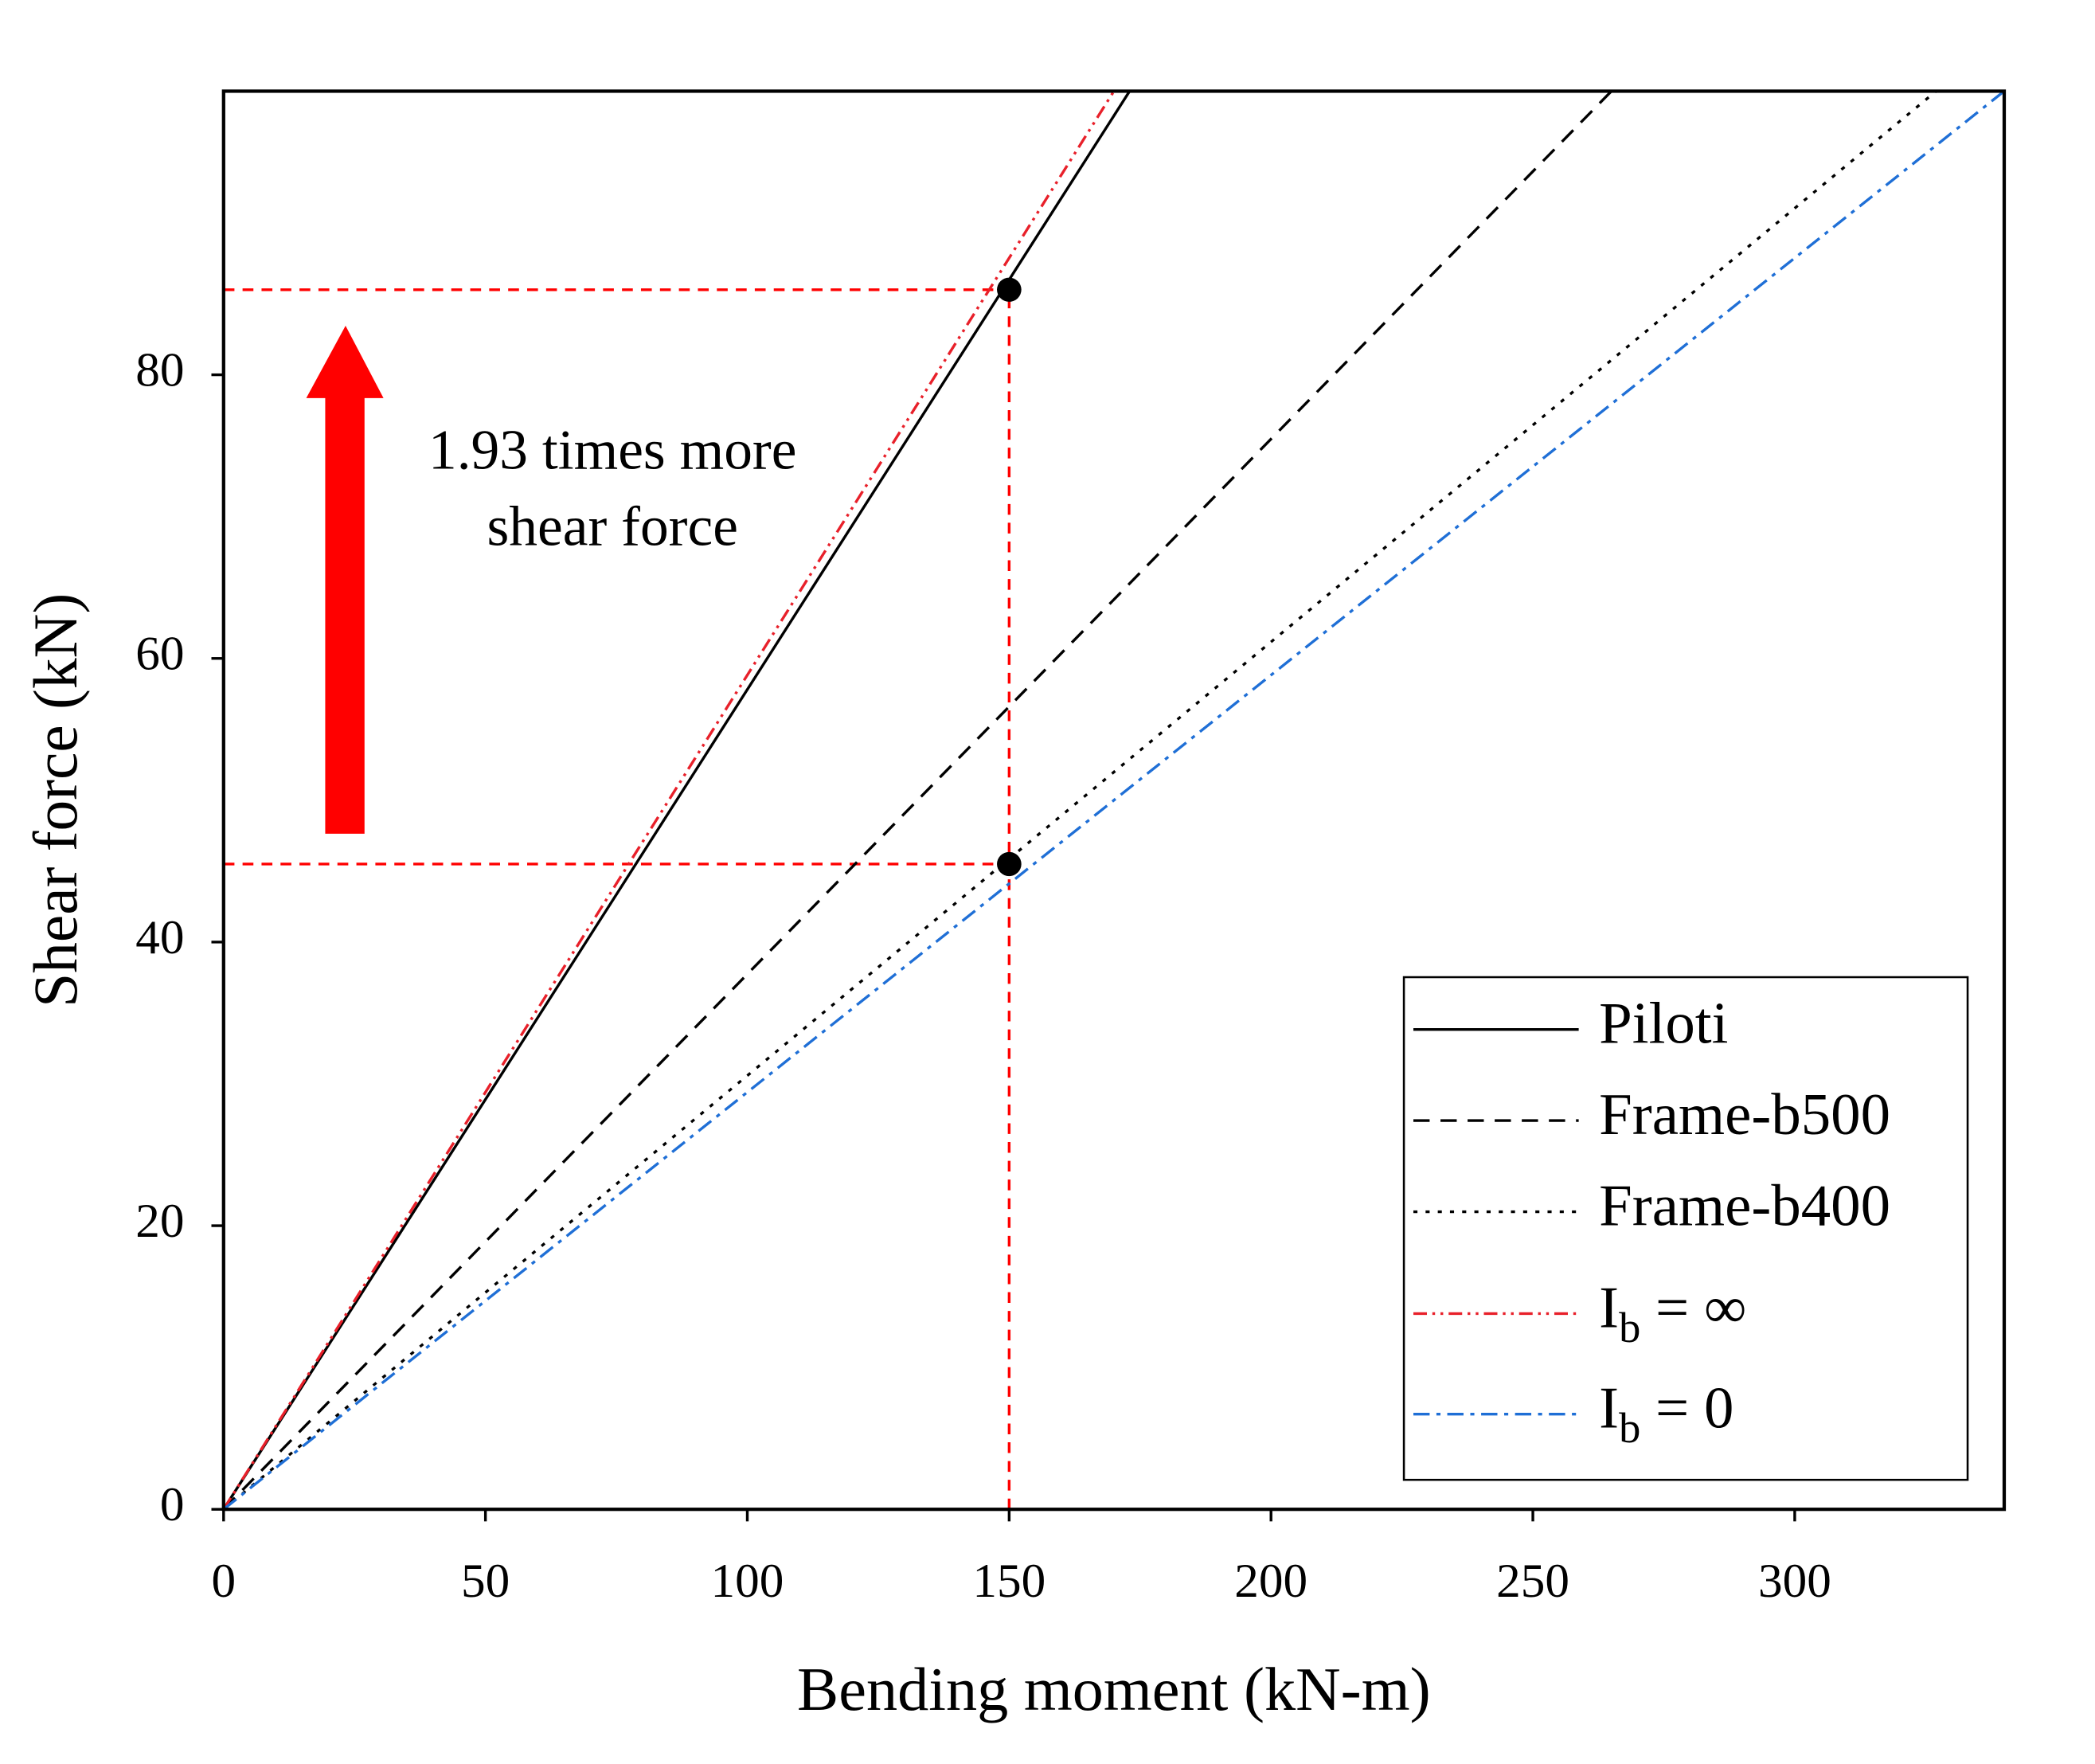 The width and height of the screenshot is (2095, 1764). What do you see at coordinates (1114, 1689) in the screenshot?
I see `x-axis-label: Bending moment (kN-m)` at bounding box center [1114, 1689].